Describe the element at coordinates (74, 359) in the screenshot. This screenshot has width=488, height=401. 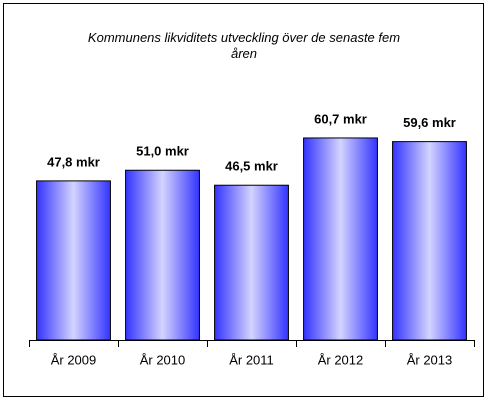
I see `x-tick-label: År 2009` at that location.